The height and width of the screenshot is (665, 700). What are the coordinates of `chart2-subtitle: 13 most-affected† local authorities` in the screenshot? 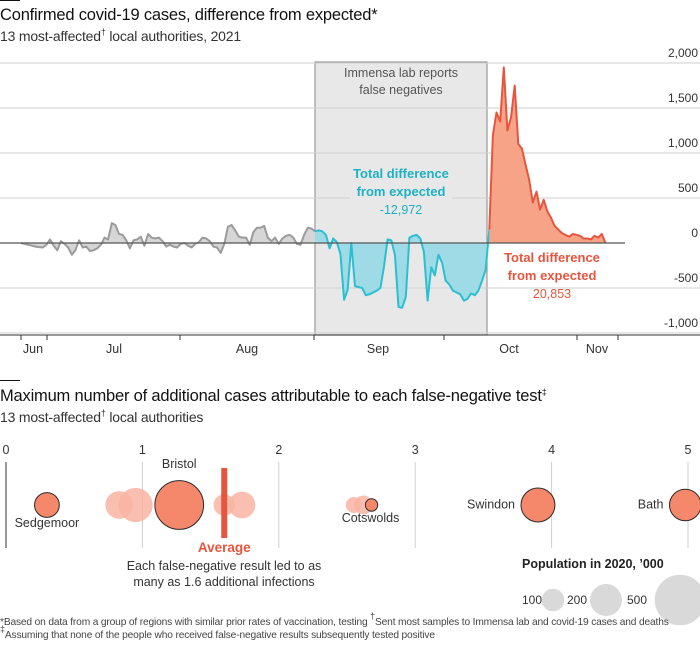 It's located at (102, 417).